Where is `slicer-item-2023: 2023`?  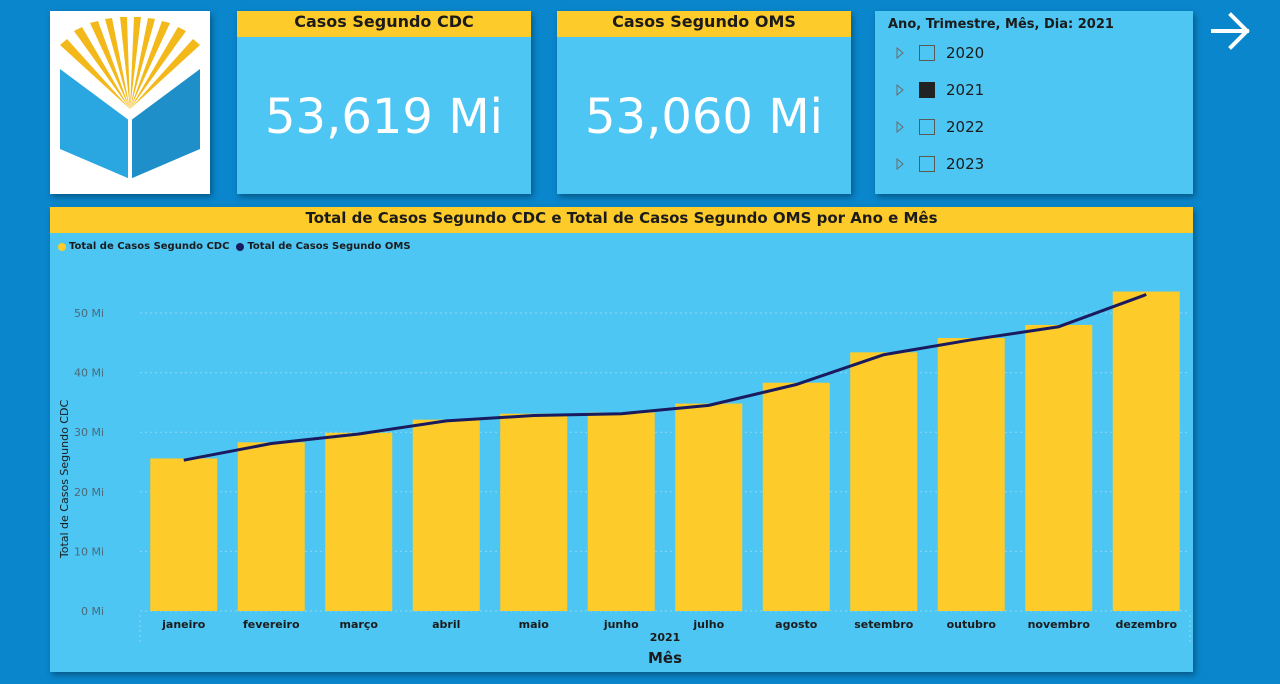
slicer-item-2023: 2023 is located at coordinates (939, 164).